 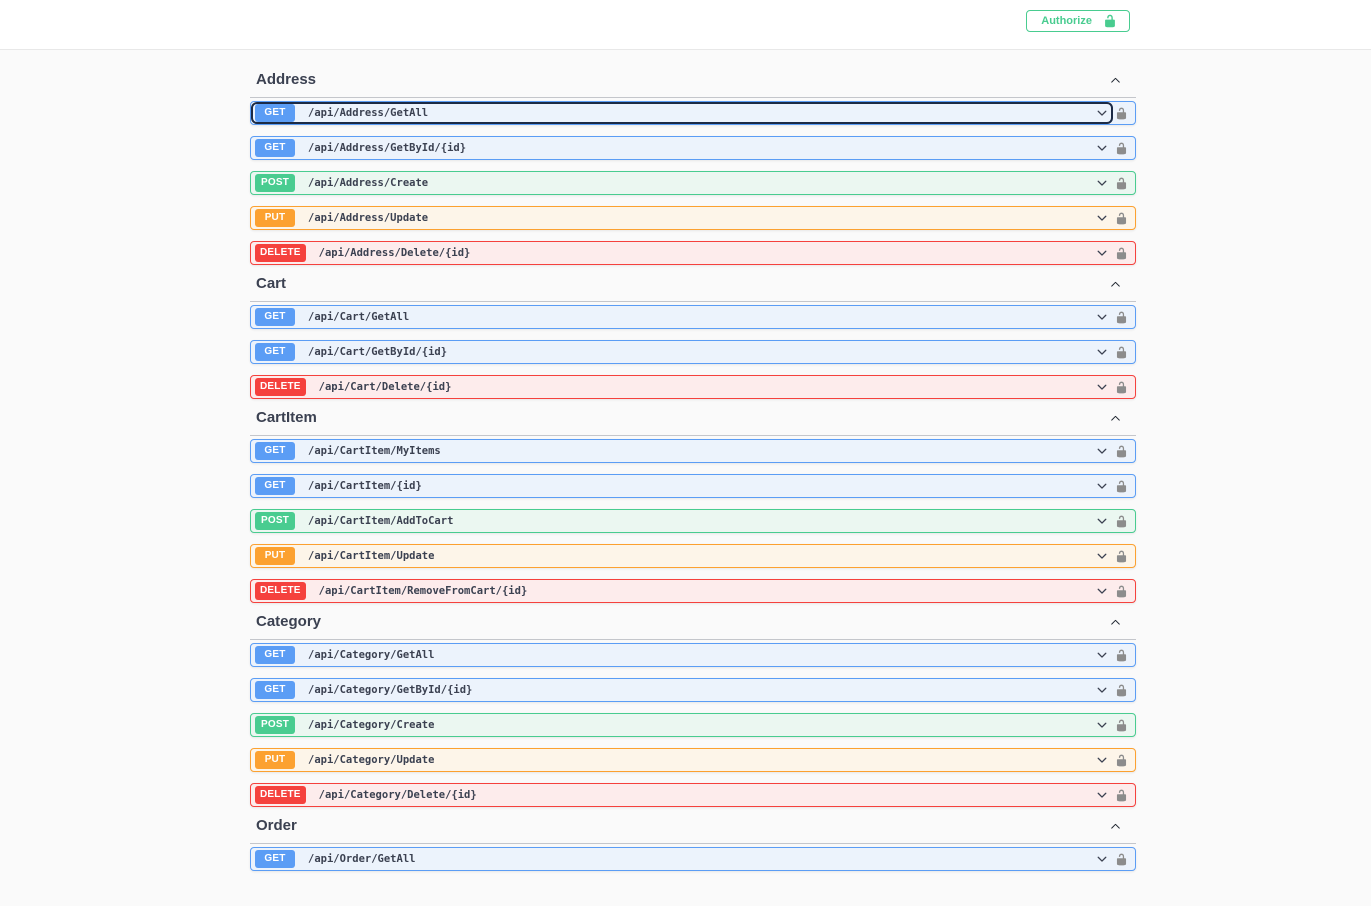 I want to click on endpoint-path: /api/Cart/GetById/{id}, so click(x=378, y=352).